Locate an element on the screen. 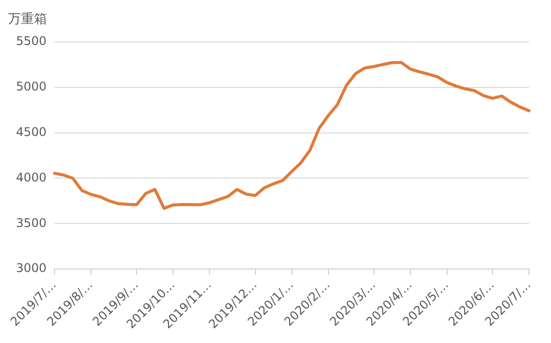 Image resolution: width=551 pixels, height=343 pixels. y-tick-label: 3500 is located at coordinates (31, 223).